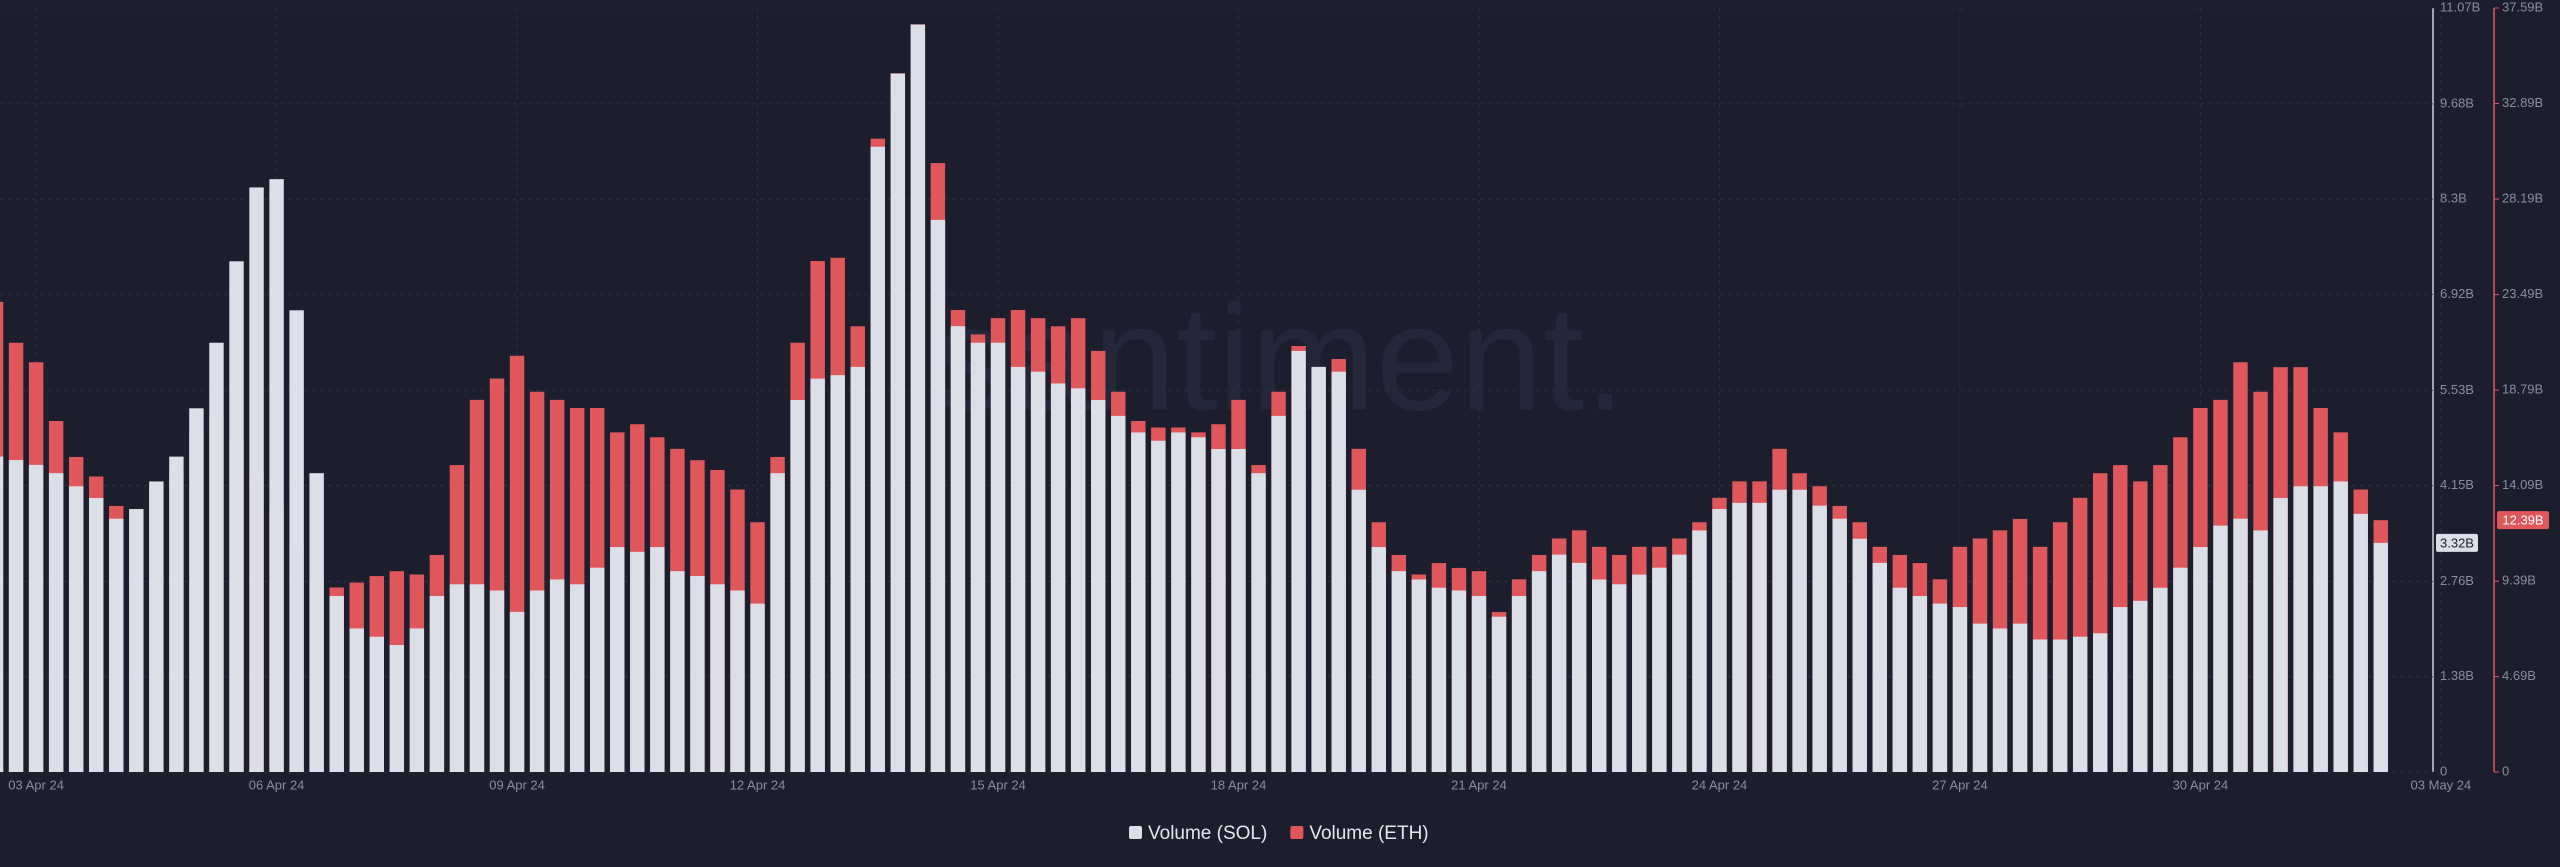  Describe the element at coordinates (998, 784) in the screenshot. I see `x-tick-label: 15 Apr 24` at that location.